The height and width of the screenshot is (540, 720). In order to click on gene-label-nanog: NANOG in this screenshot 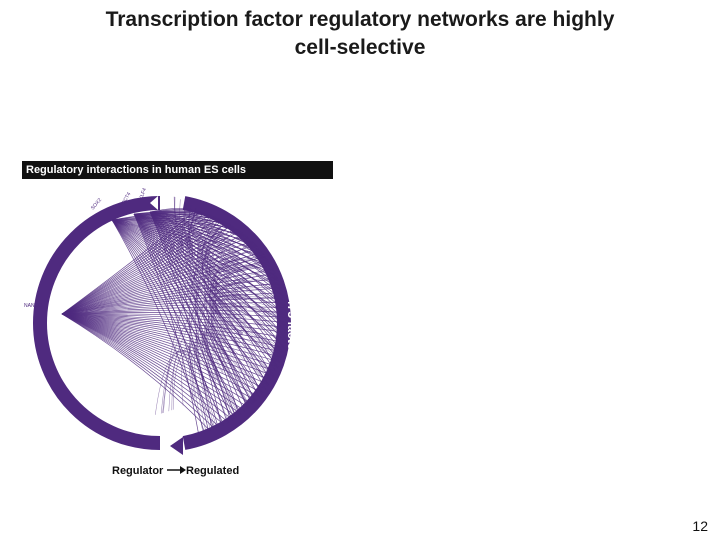, I will do `click(33, 306)`.